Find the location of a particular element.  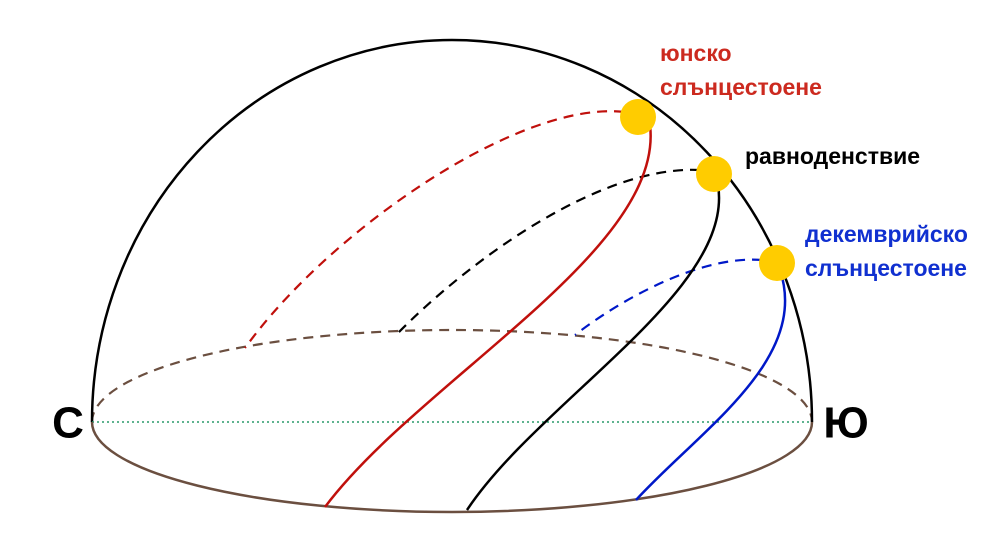

june-label: слънцестоене is located at coordinates (741, 87).